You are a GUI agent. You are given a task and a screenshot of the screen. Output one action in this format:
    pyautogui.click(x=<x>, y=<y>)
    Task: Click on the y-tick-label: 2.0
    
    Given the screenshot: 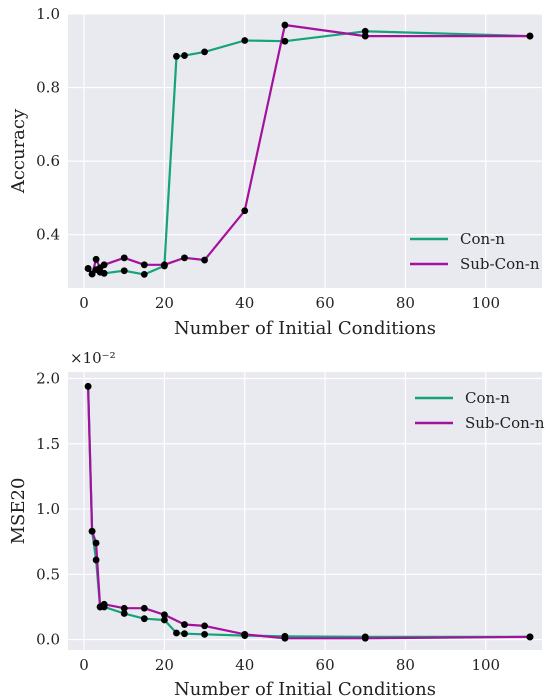 What is the action you would take?
    pyautogui.click(x=48, y=379)
    